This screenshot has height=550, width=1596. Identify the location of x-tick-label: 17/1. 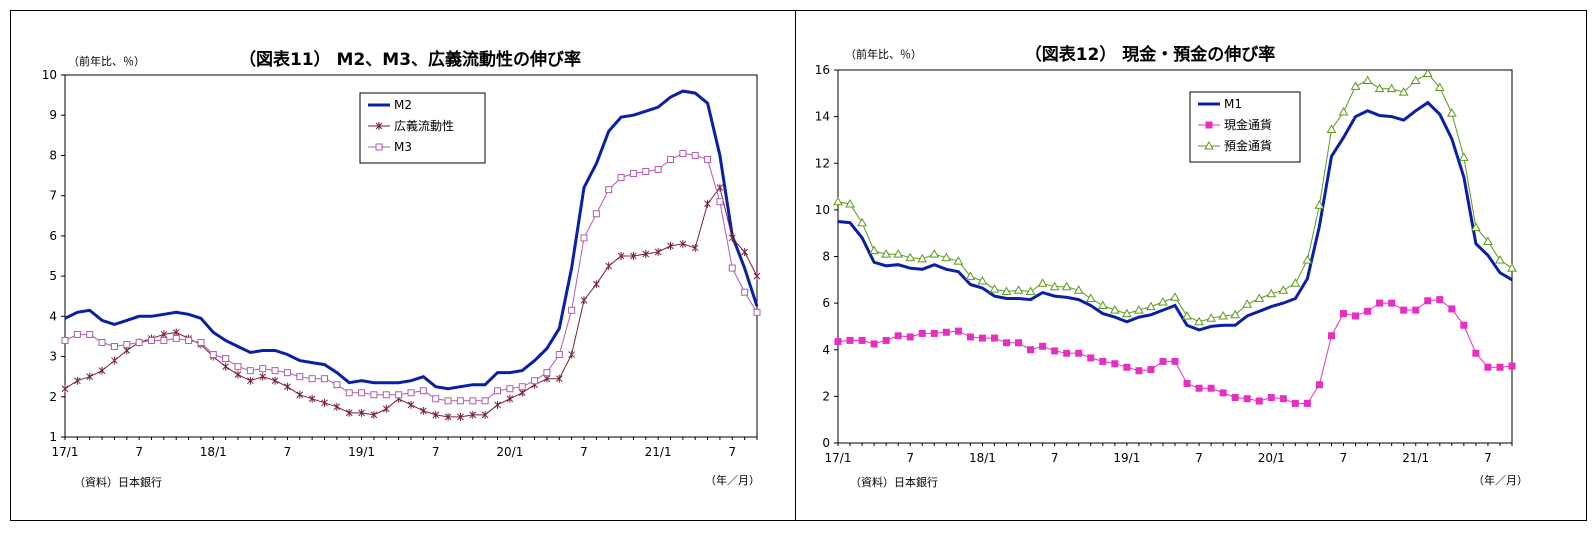
(65, 452).